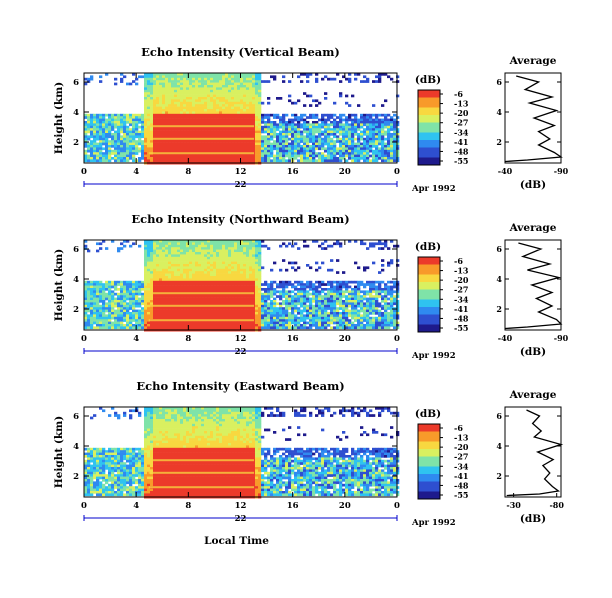 The image size is (612, 598). I want to click on colorbar-tick-label: -34, so click(461, 132).